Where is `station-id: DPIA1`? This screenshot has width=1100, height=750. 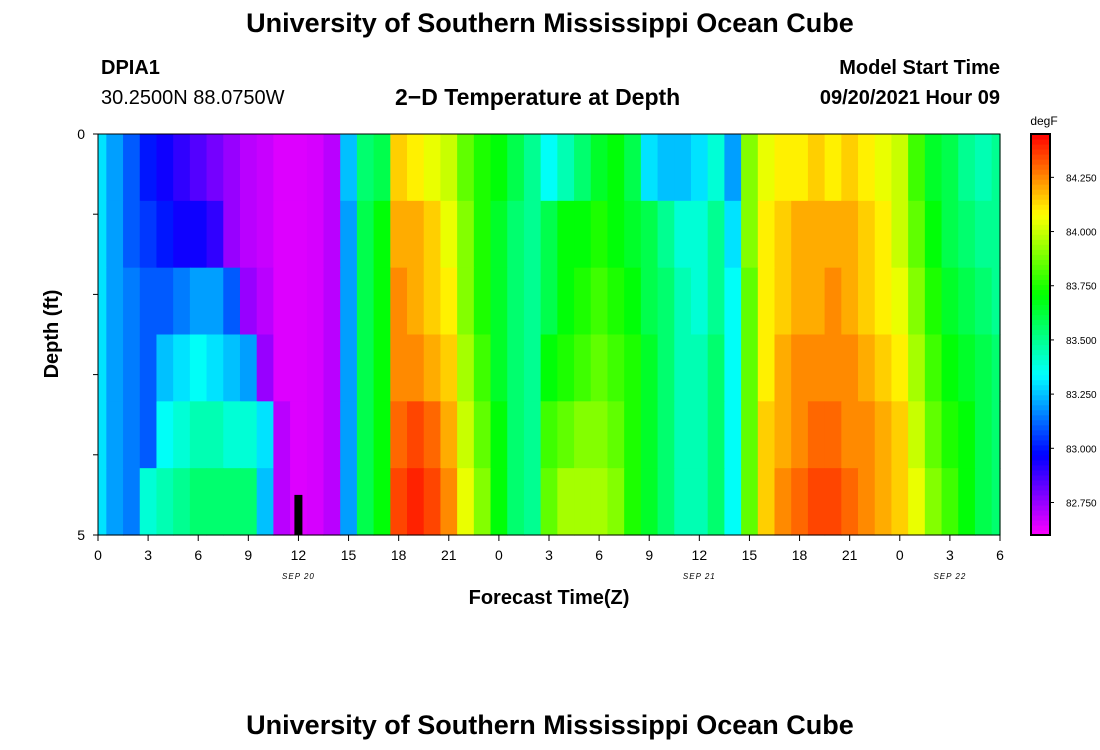 station-id: DPIA1 is located at coordinates (130, 68).